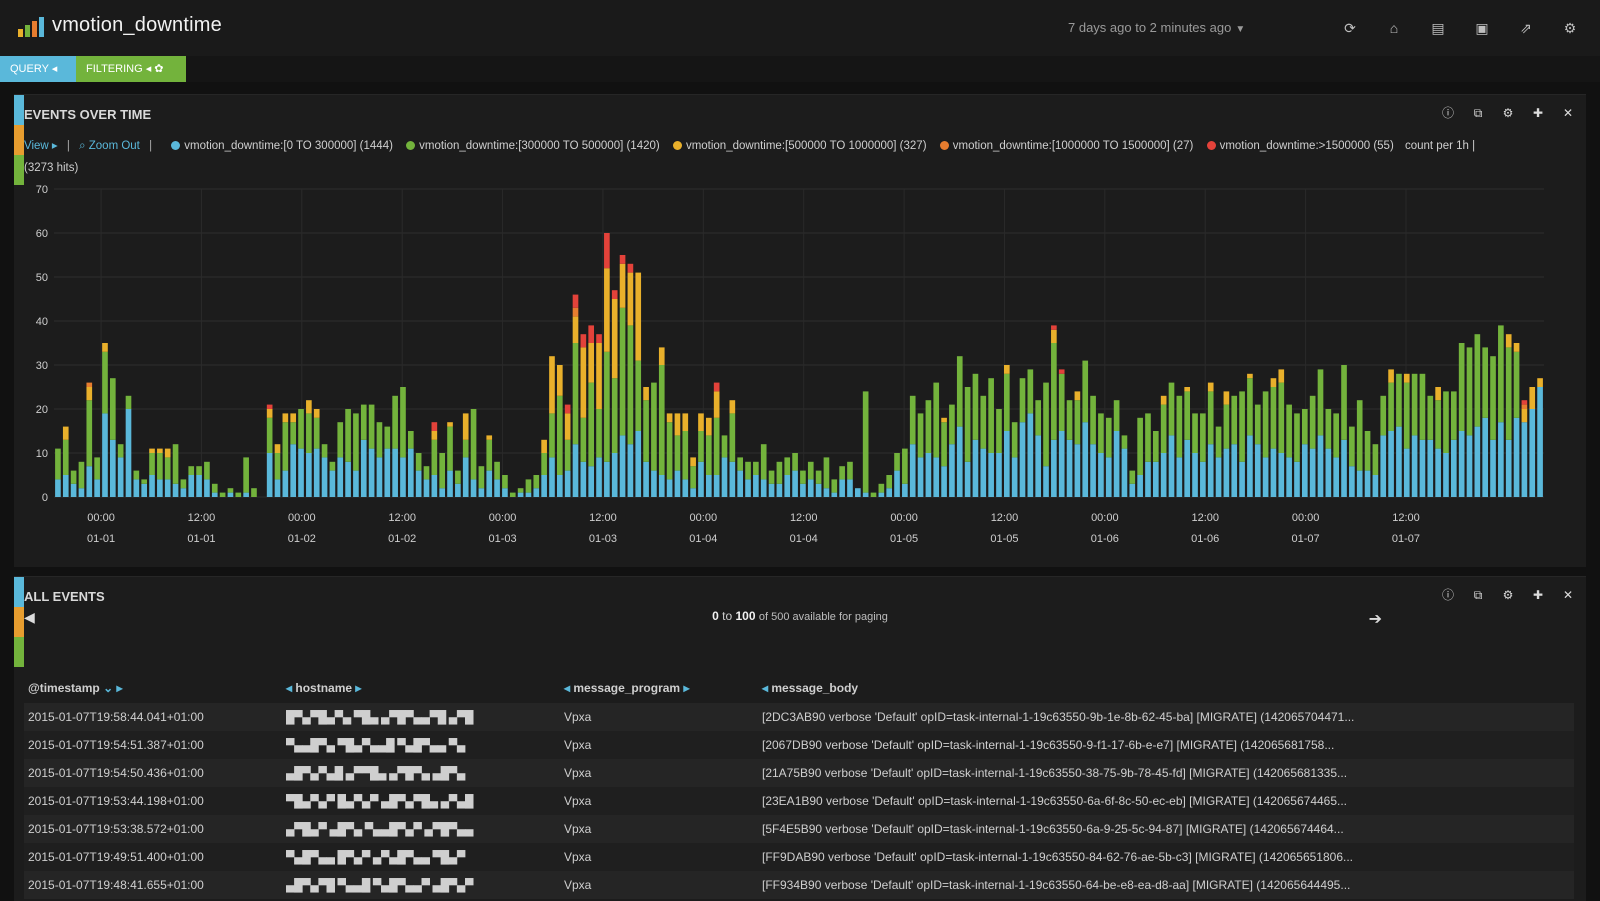 The image size is (1600, 901). Describe the element at coordinates (1394, 28) in the screenshot. I see `home-icon: ⌂` at that location.